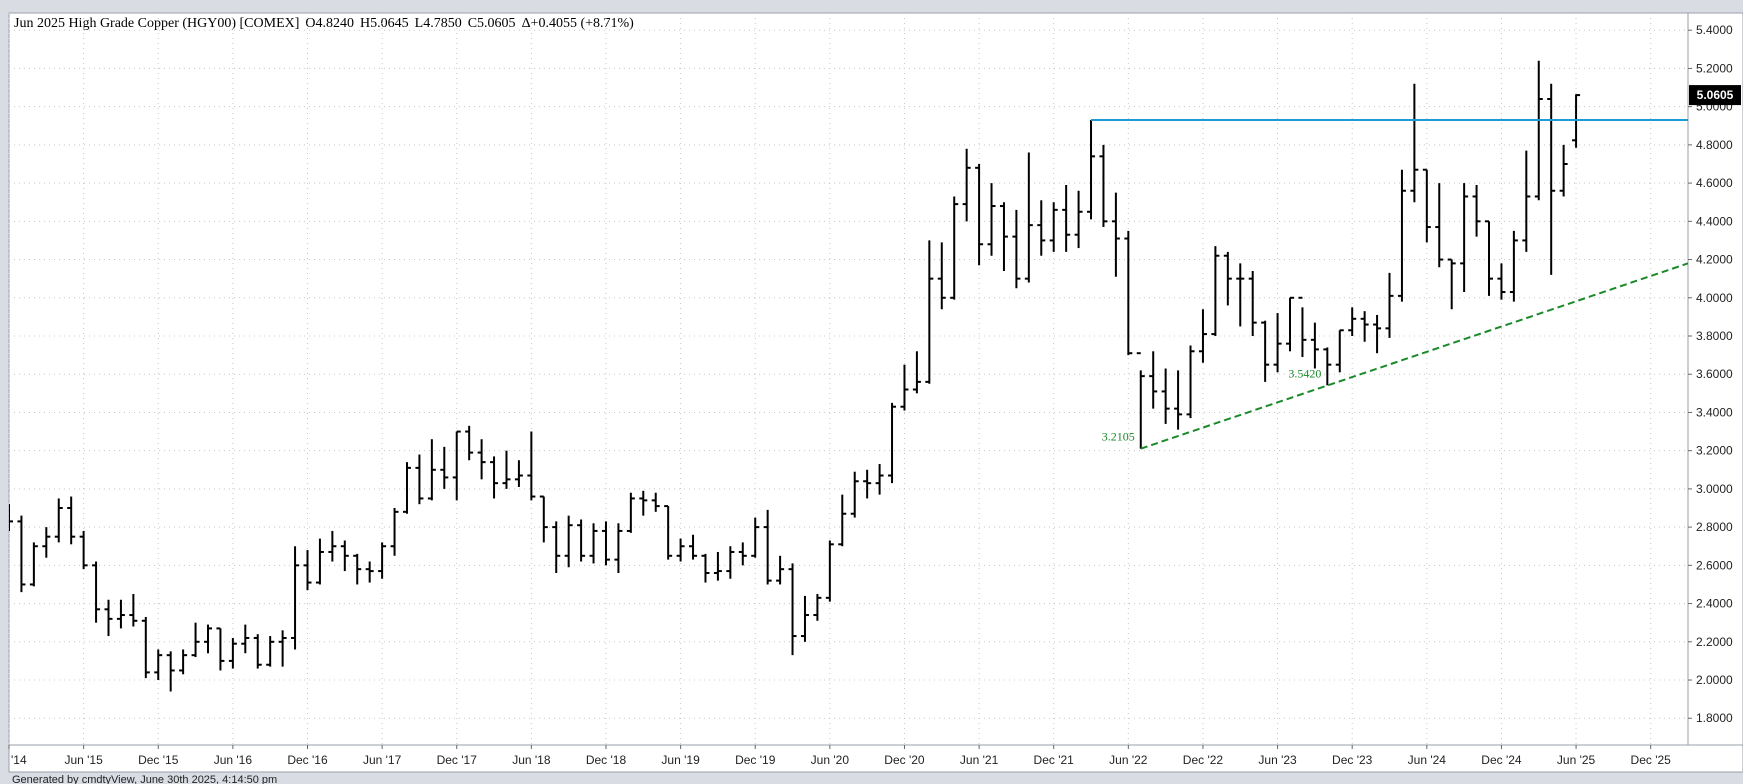  Describe the element at coordinates (1714, 680) in the screenshot. I see `y-tick-label: 2.0000` at that location.